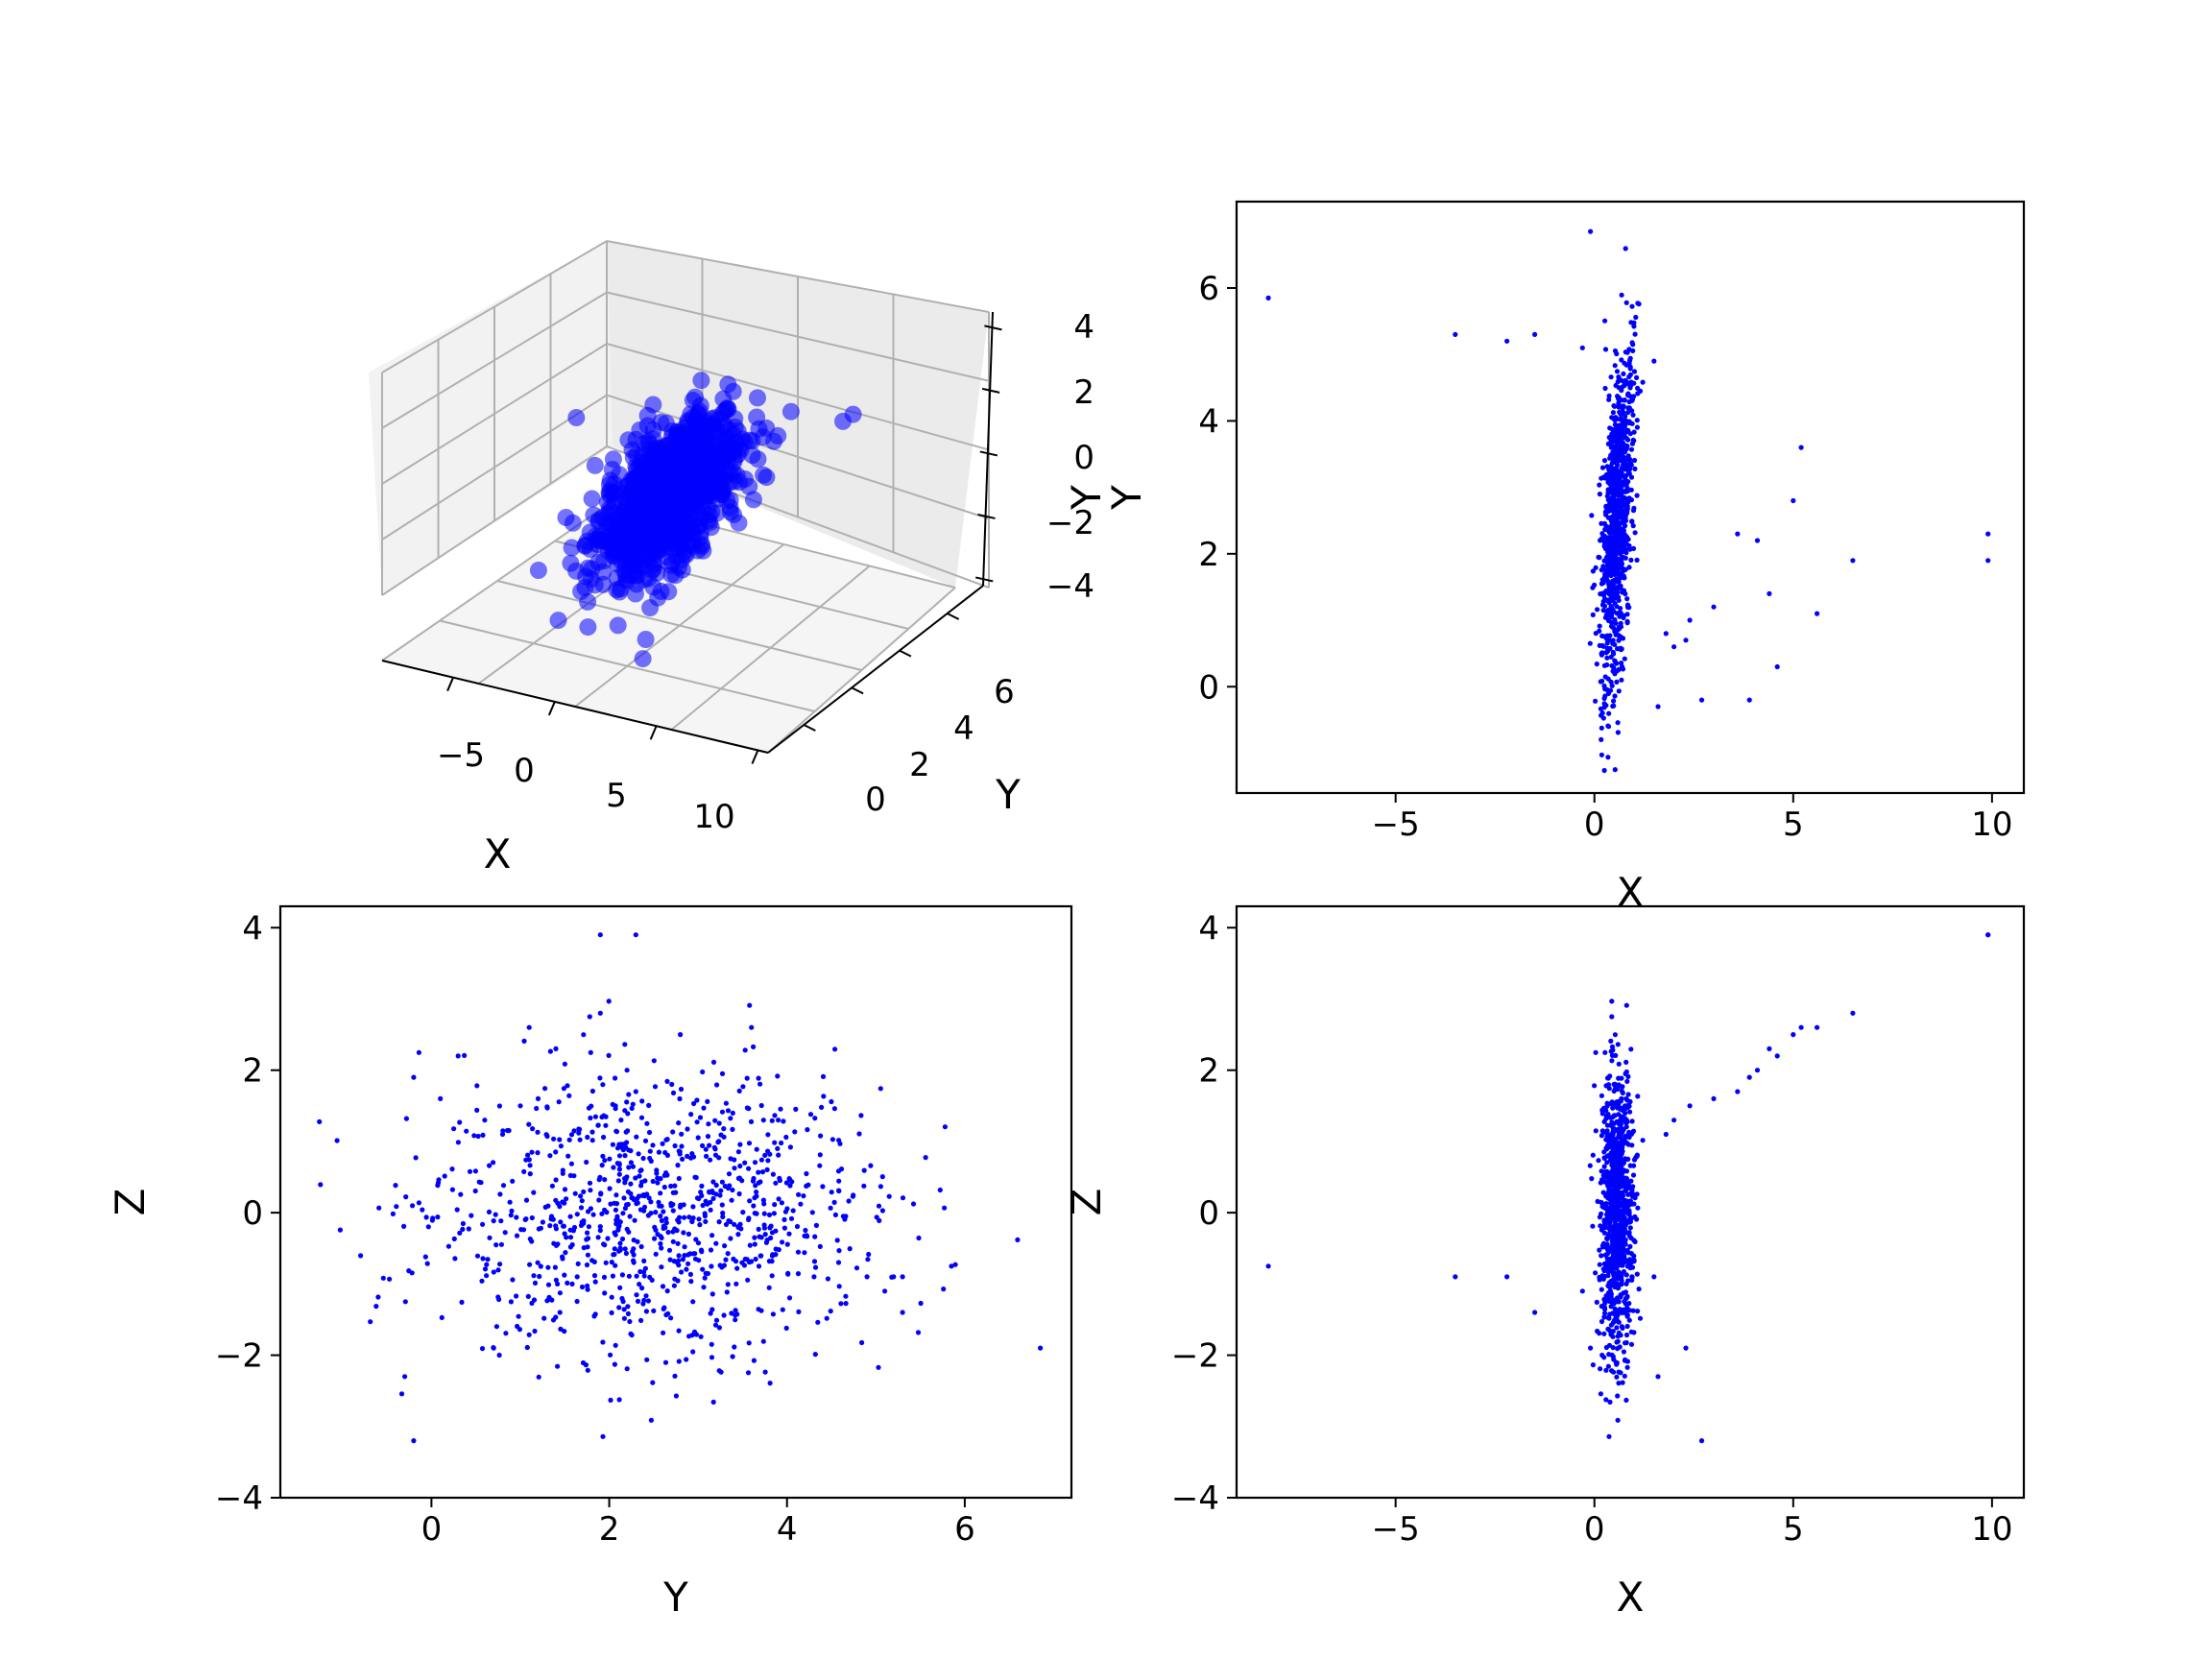 Image resolution: width=2212 pixels, height=1659 pixels. What do you see at coordinates (1083, 392) in the screenshot?
I see `z-tick-label-3d: 2` at bounding box center [1083, 392].